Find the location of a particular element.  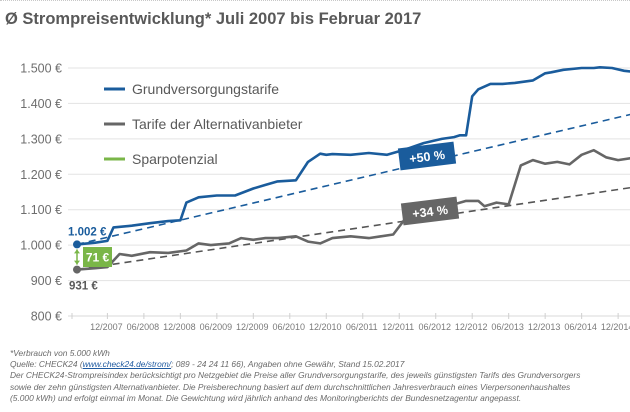

start-point-alternativ is located at coordinates (77, 269).